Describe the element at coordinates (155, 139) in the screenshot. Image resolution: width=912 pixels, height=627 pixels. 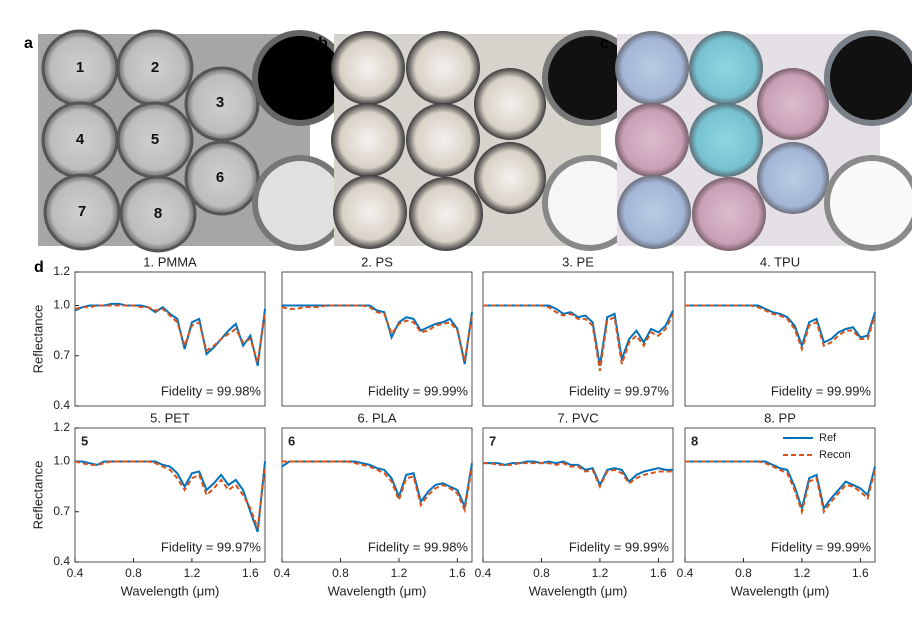
I see `well-label: 5` at that location.